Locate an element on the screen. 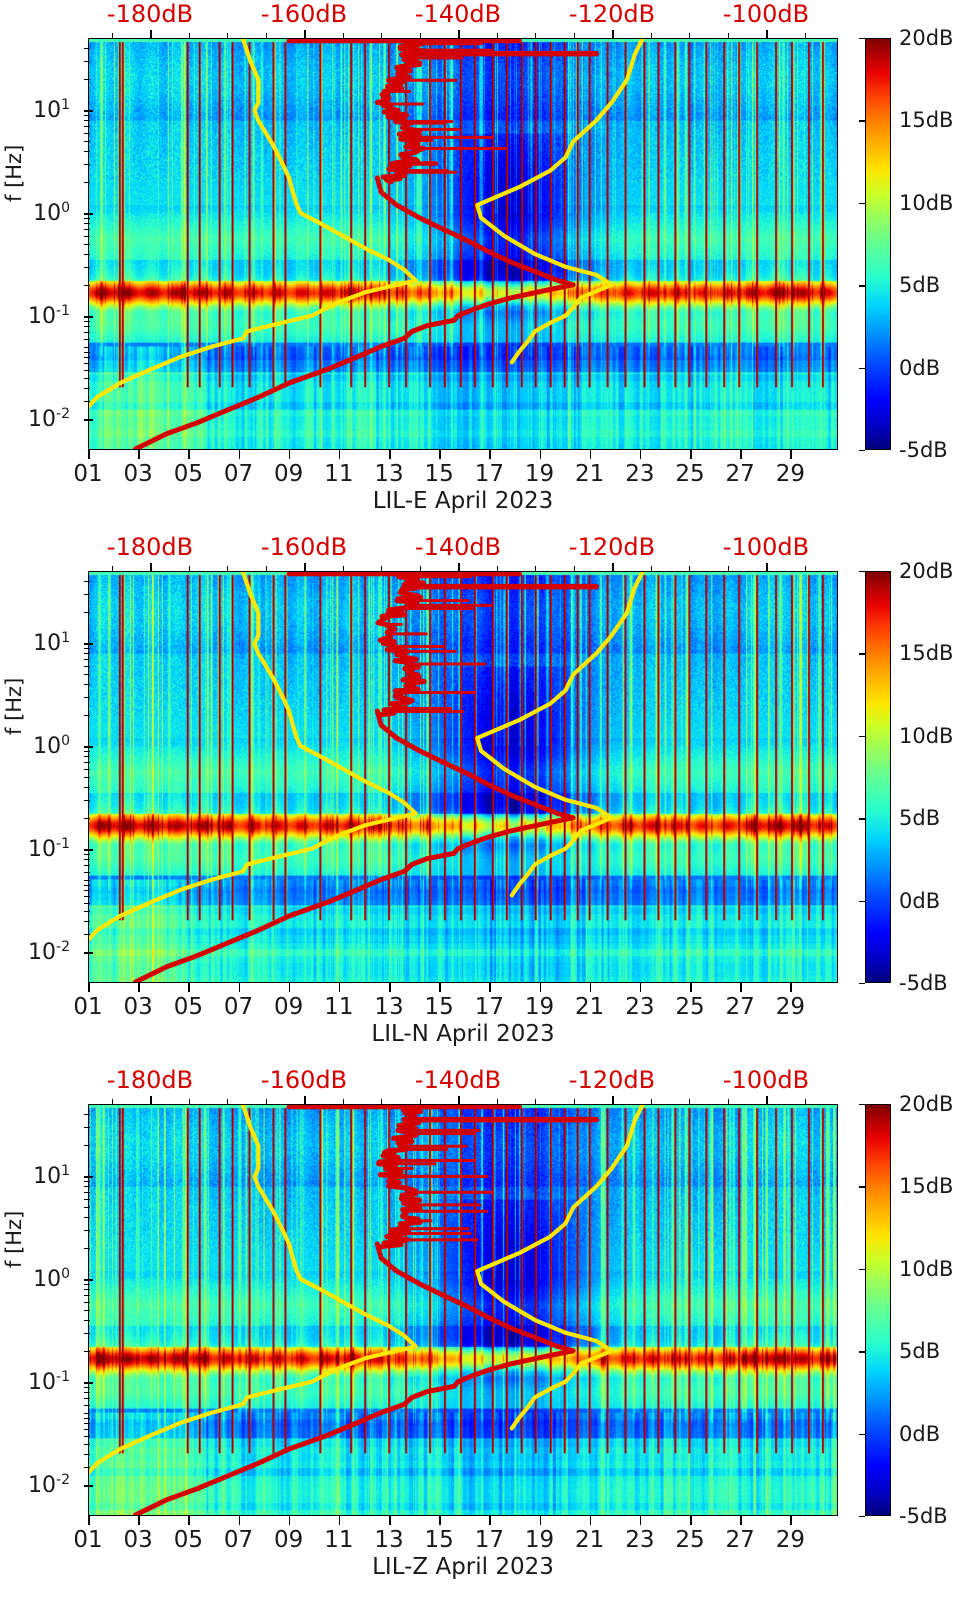 The height and width of the screenshot is (1599, 962). x-axis-tick-label: 23 is located at coordinates (640, 474).